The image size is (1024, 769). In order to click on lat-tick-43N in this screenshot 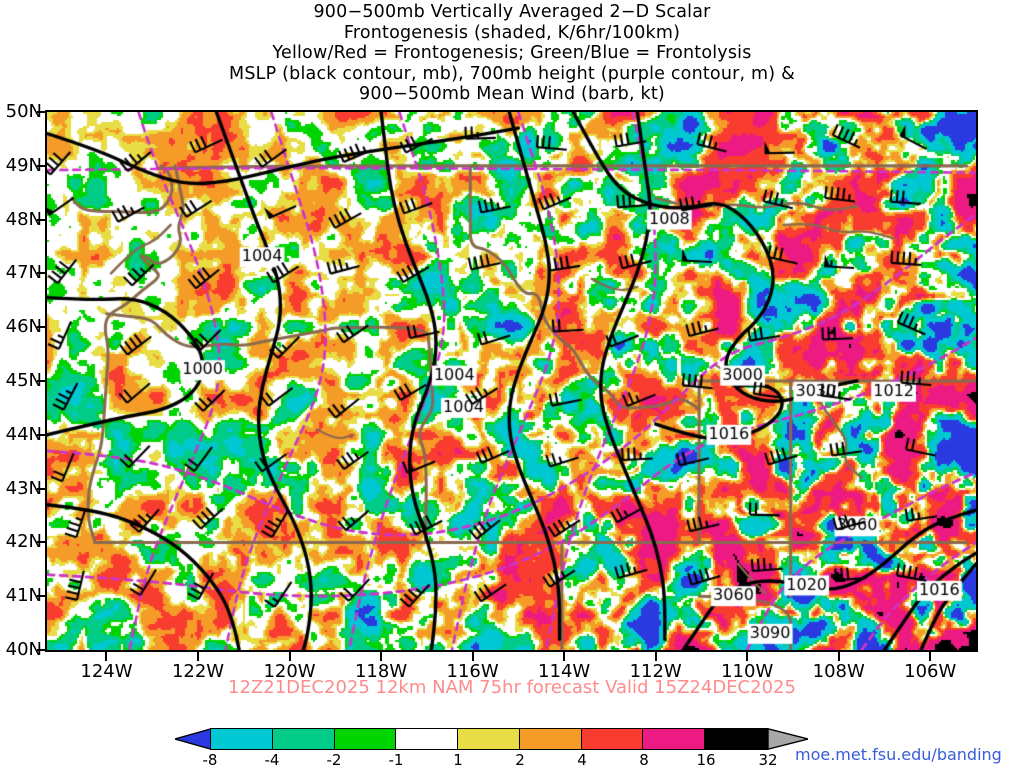, I will do `click(41, 488)`.